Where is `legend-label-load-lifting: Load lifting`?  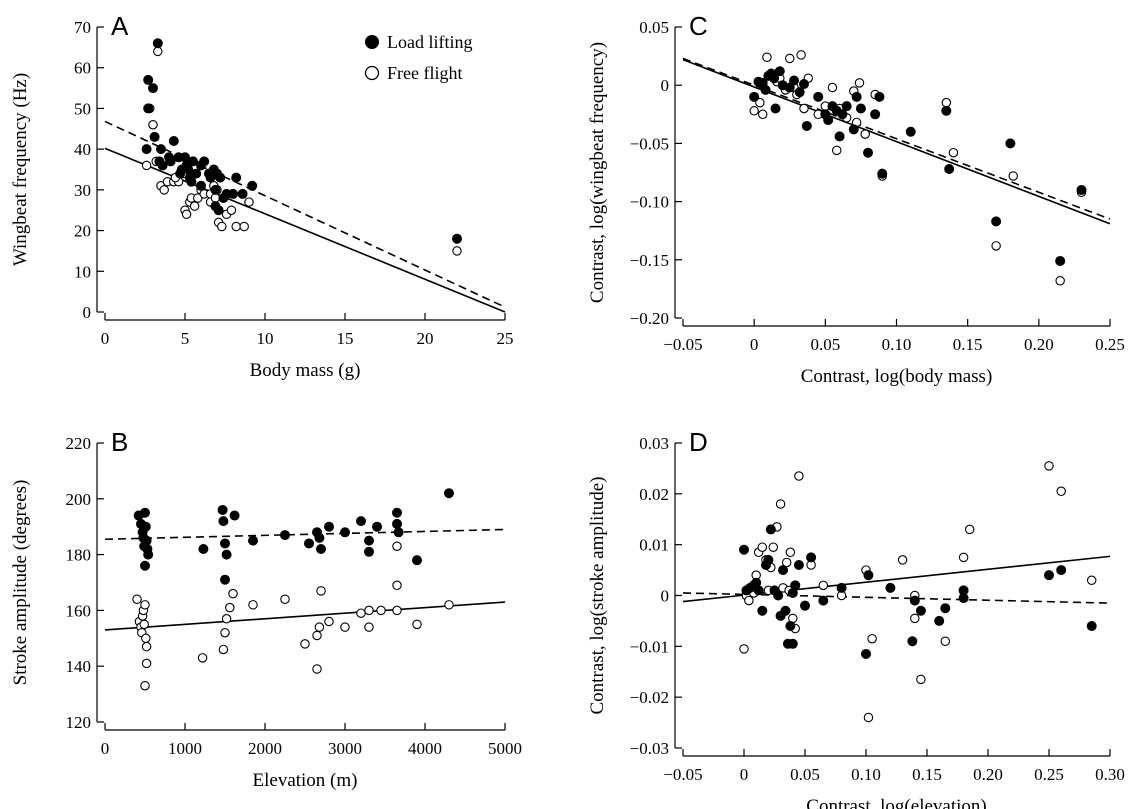 legend-label-load-lifting: Load lifting is located at coordinates (429, 42).